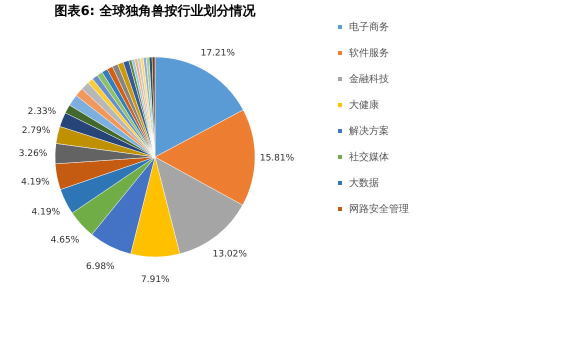  What do you see at coordinates (277, 159) in the screenshot?
I see `data-label: 15.81%` at bounding box center [277, 159].